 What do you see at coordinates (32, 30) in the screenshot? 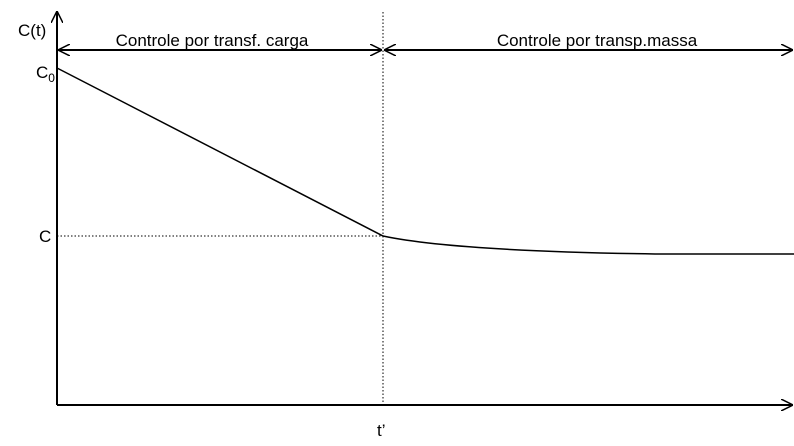
I see `y-axis-label: C(t)` at bounding box center [32, 30].